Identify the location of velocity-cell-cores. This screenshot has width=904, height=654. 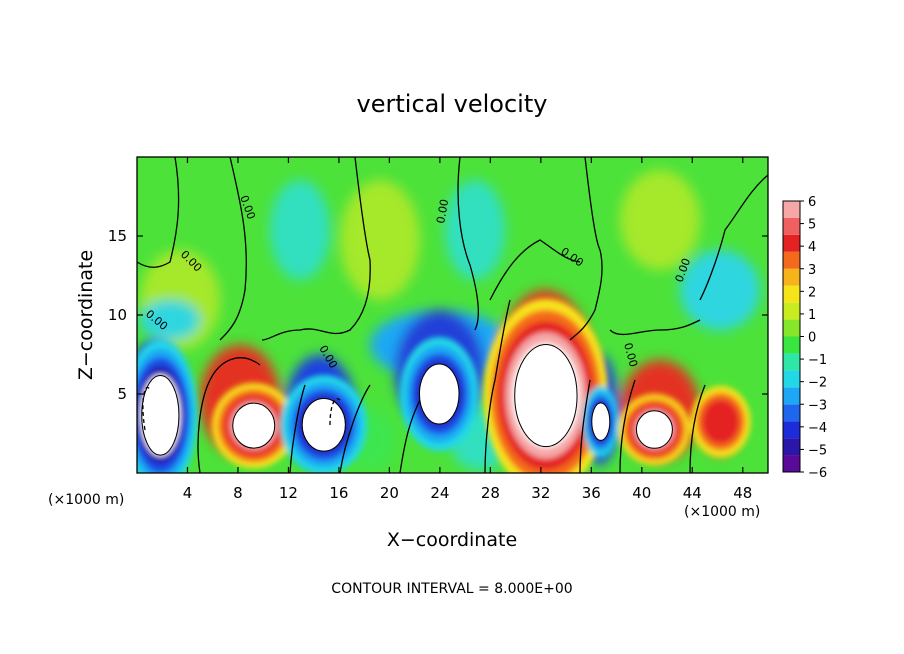
(407, 400).